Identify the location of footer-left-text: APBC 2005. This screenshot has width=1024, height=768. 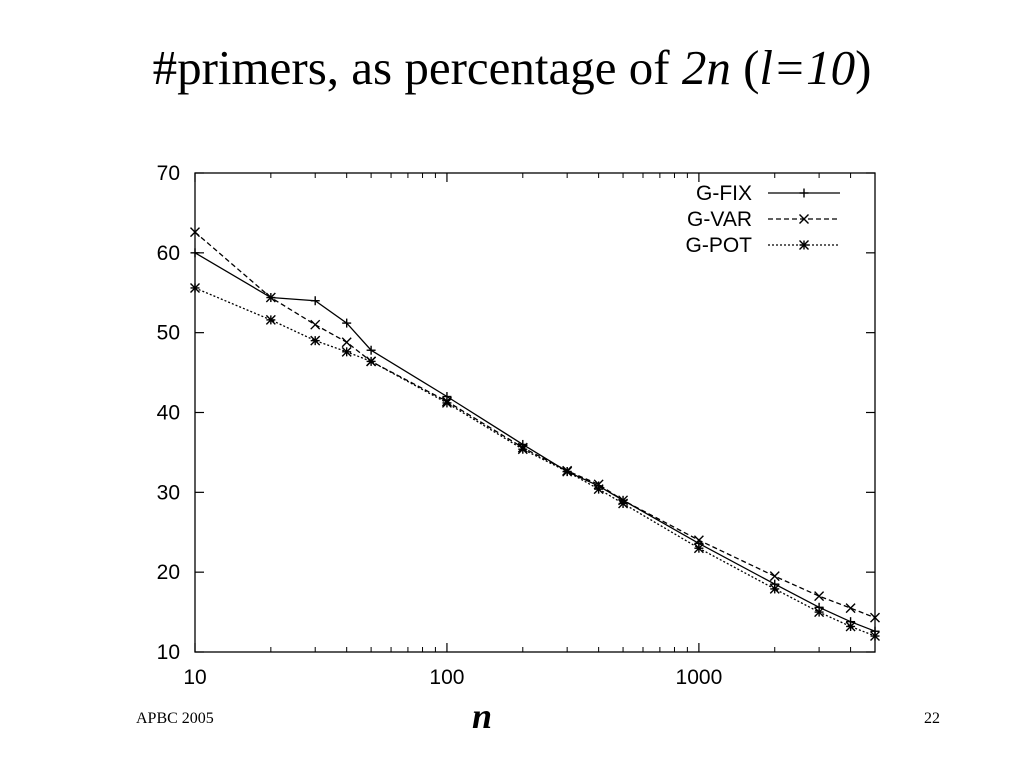
(175, 718).